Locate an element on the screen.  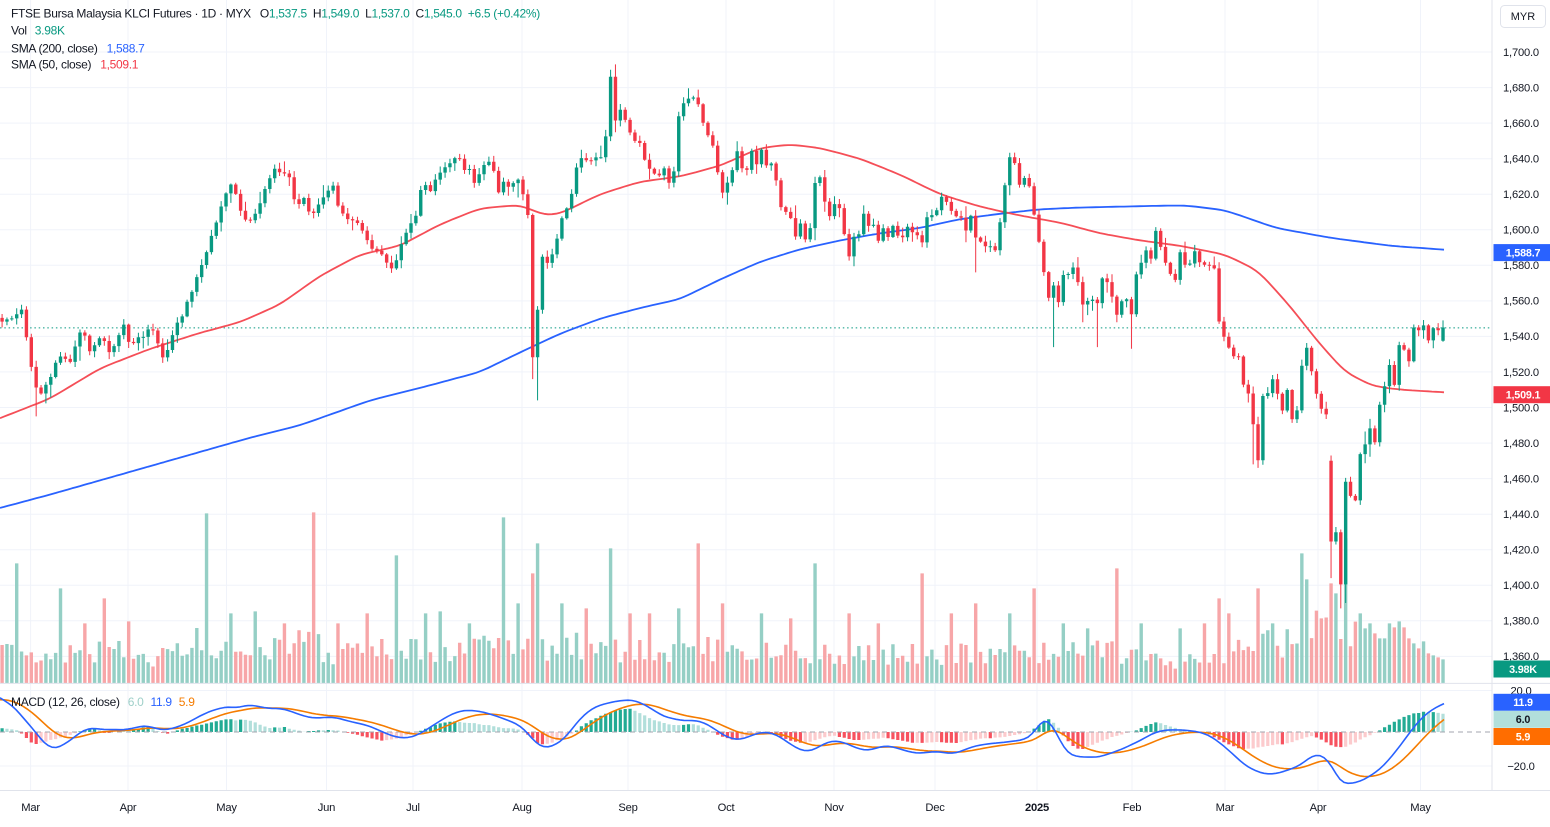
svg-text: 5.9 is located at coordinates (1523, 737).